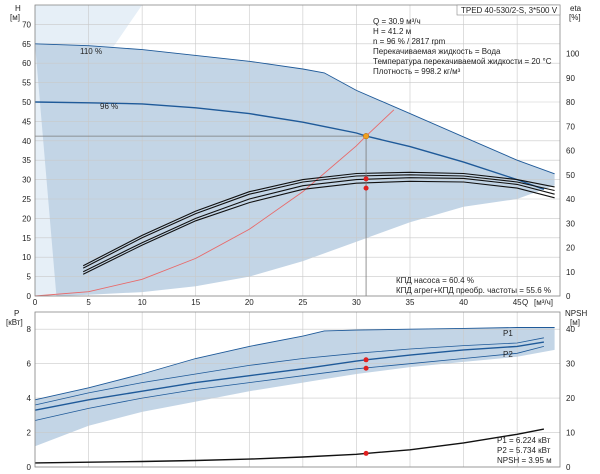  Describe the element at coordinates (417, 71) in the screenshot. I see `info-density: Плотность = 998.2 кг/м³` at that location.